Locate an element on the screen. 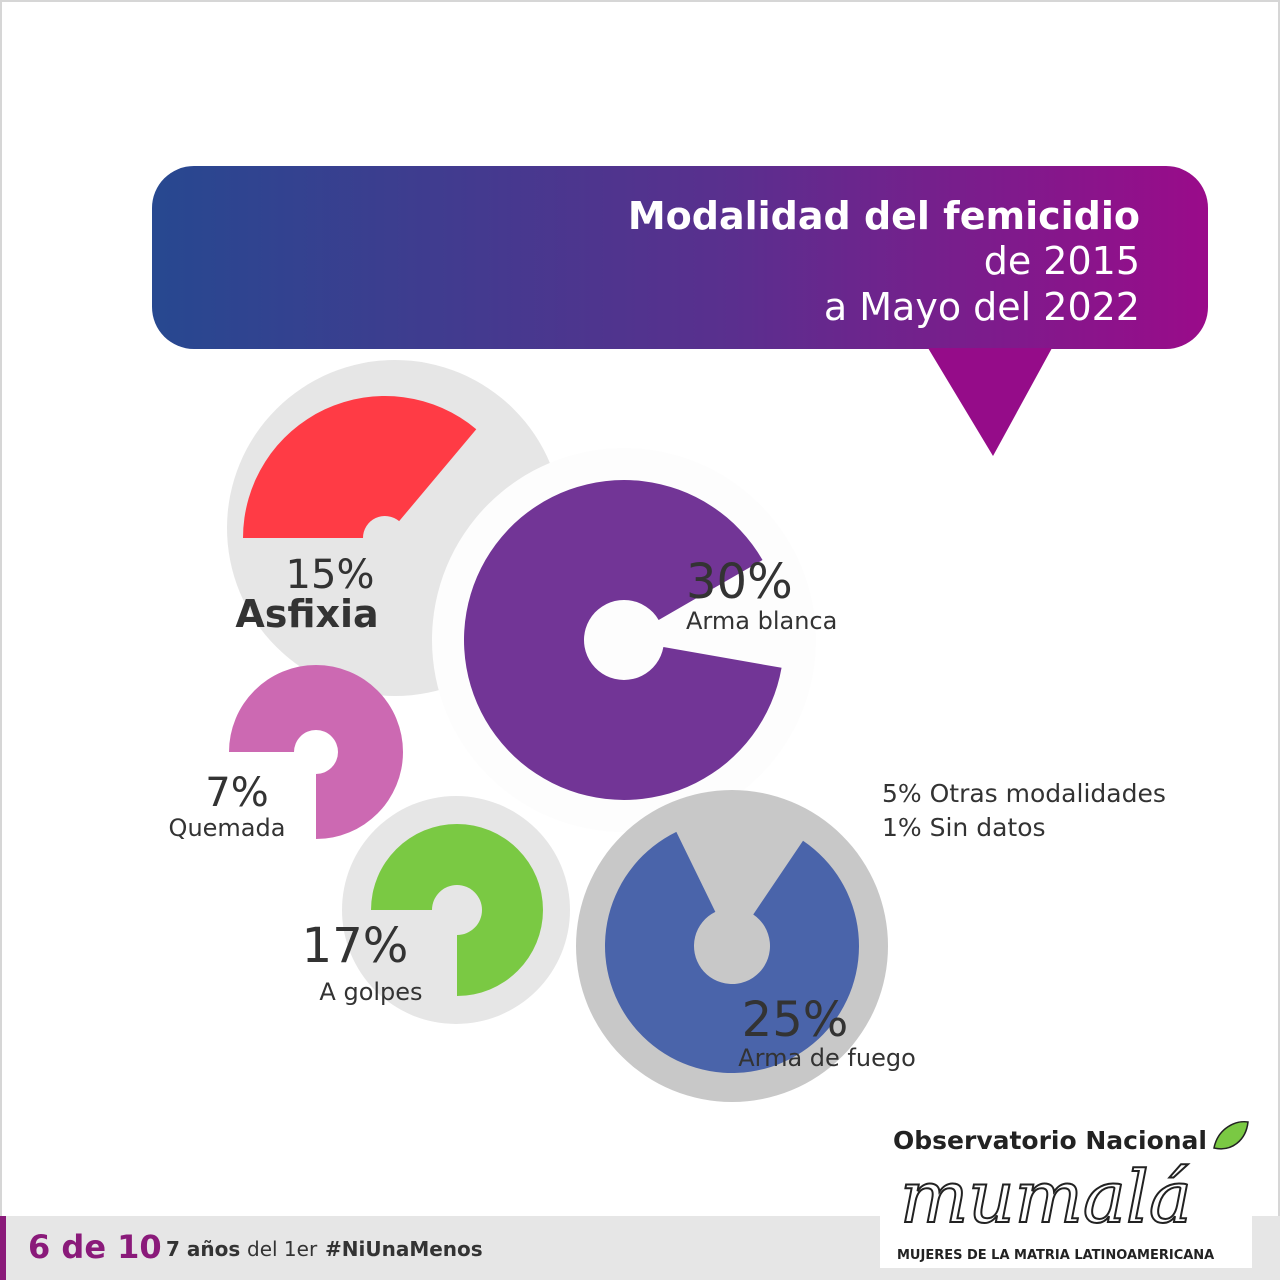 This screenshot has height=1280, width=1280. logo-top-text: Observatorio Nacional is located at coordinates (1050, 1140).